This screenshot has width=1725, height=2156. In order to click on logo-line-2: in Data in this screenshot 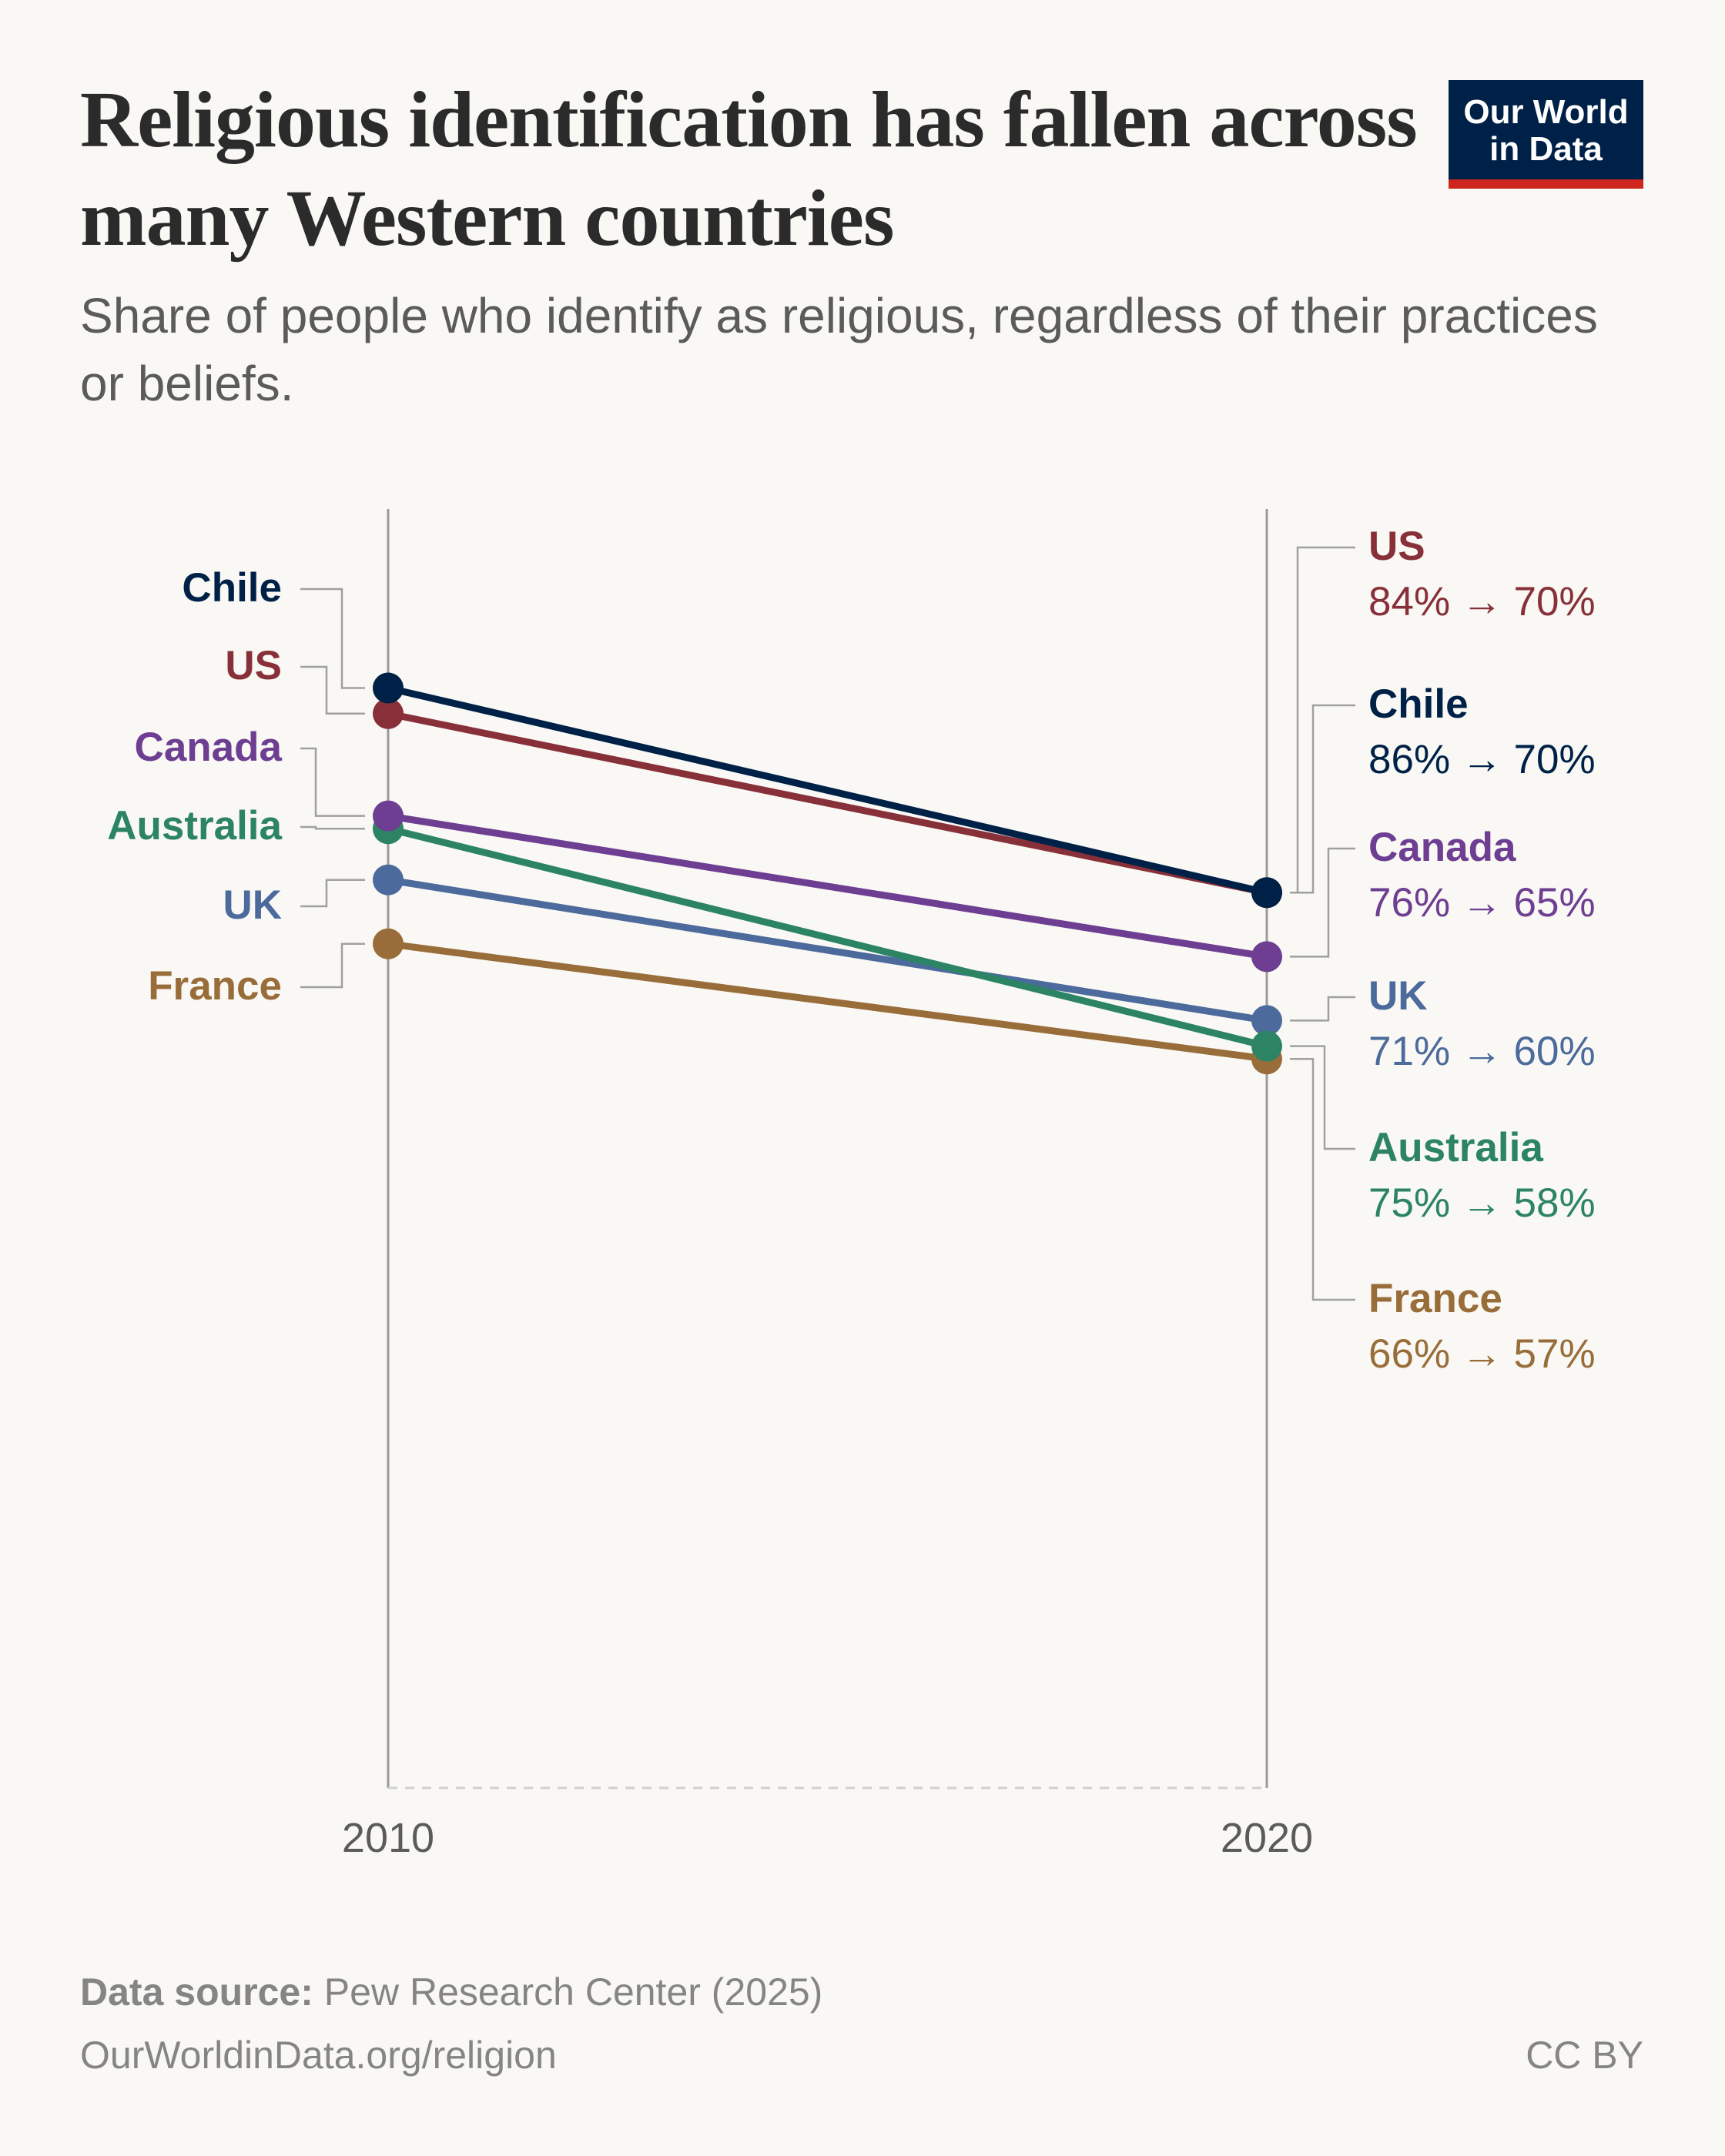, I will do `click(1546, 149)`.